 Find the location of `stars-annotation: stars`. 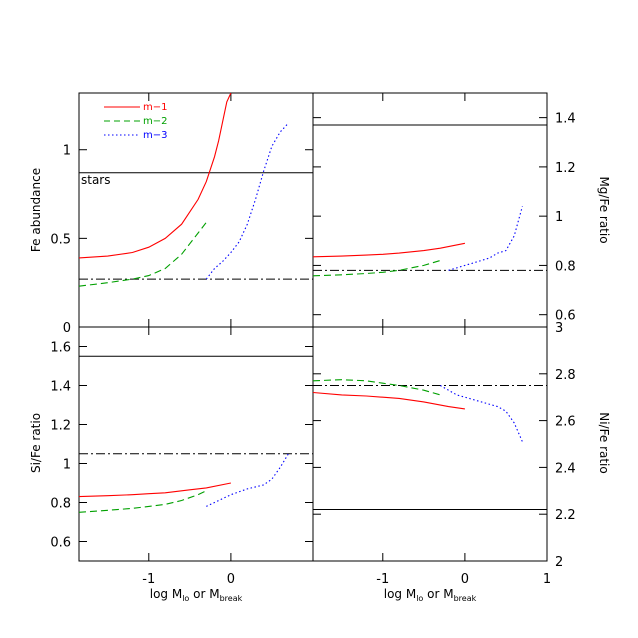

stars-annotation: stars is located at coordinates (96, 180).